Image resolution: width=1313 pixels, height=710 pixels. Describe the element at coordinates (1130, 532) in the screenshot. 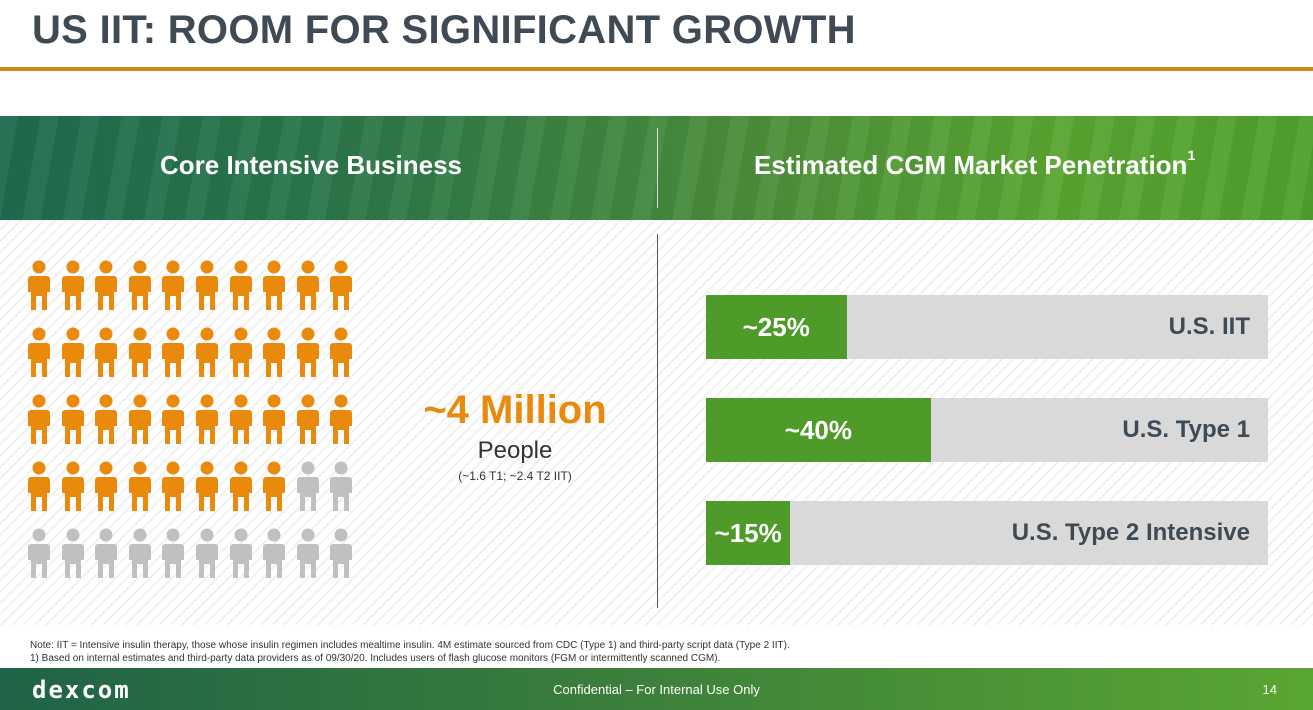

I see `penetration-segment-label: U.S. Type 2 Intensive` at that location.